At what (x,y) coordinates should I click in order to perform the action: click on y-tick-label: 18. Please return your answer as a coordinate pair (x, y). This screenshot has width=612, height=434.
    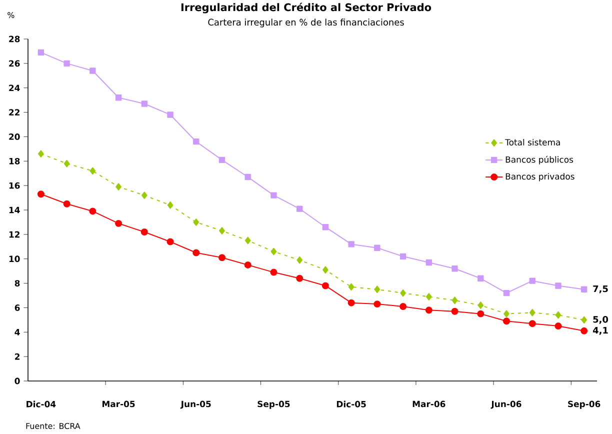
    Looking at the image, I should click on (14, 161).